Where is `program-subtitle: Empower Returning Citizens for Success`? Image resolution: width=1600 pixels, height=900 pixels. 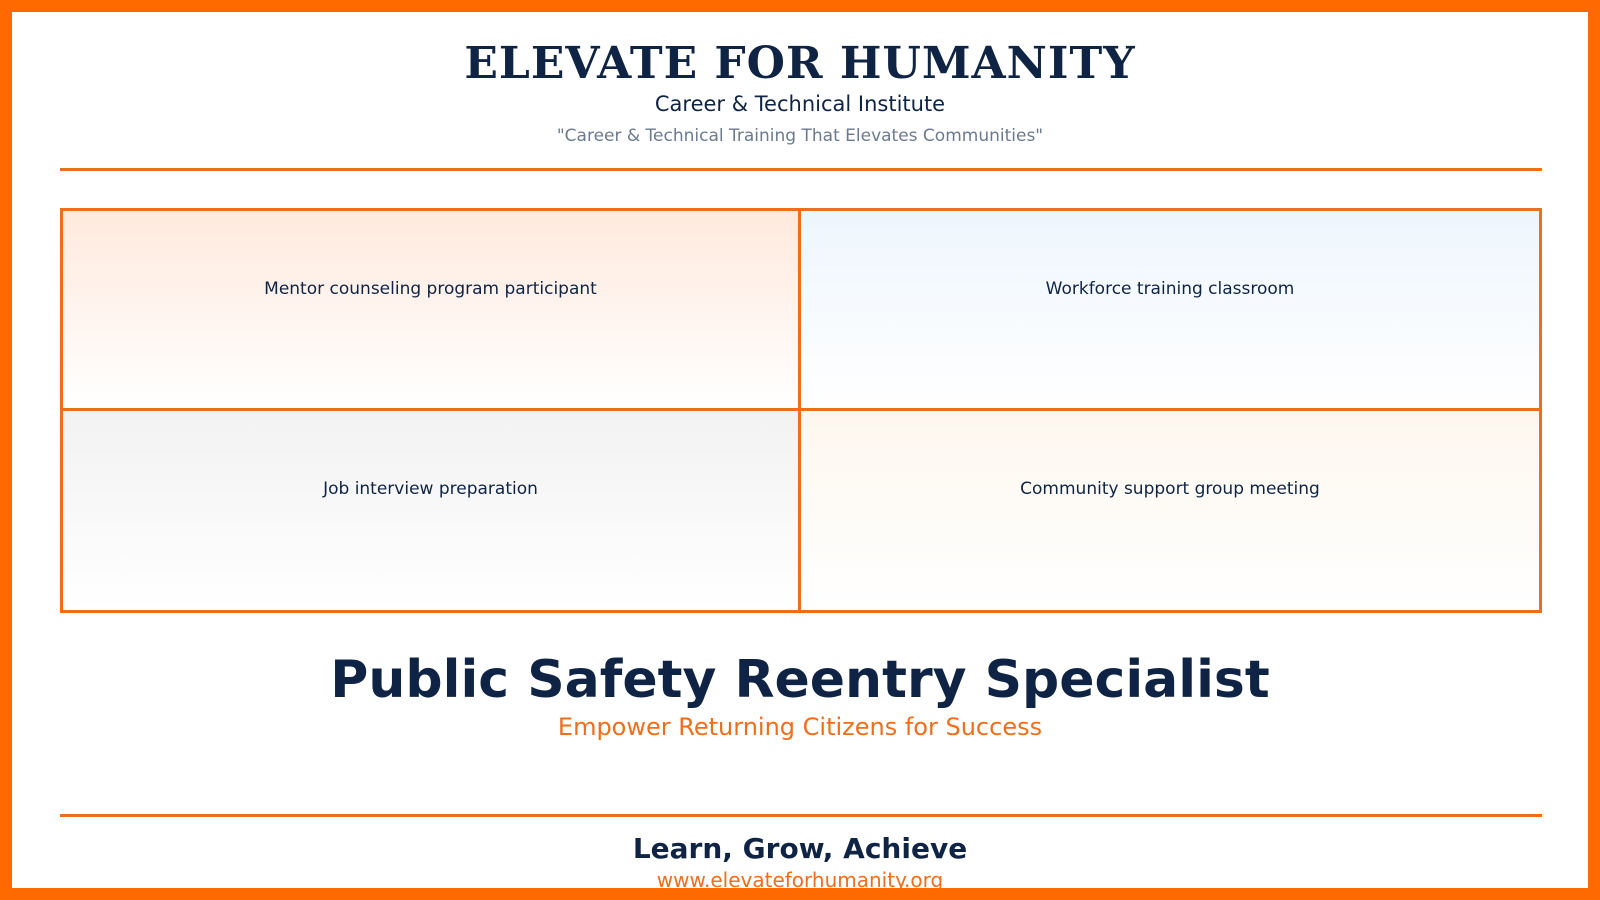 program-subtitle: Empower Returning Citizens for Success is located at coordinates (800, 727).